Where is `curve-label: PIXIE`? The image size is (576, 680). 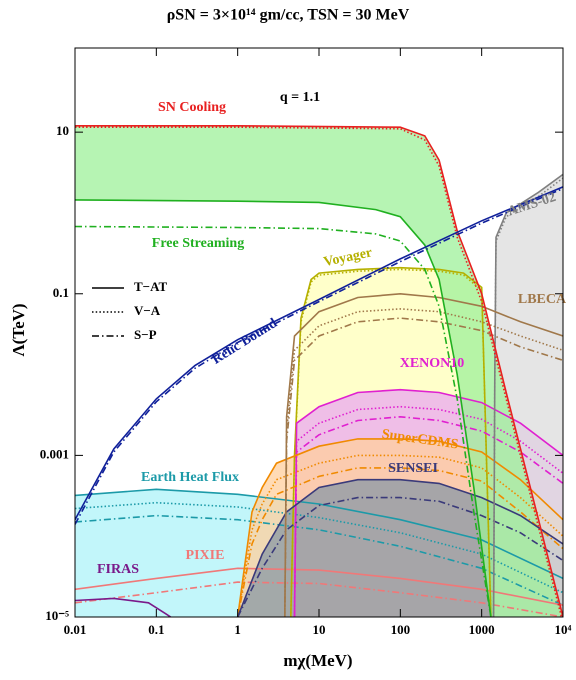 curve-label: PIXIE is located at coordinates (205, 555).